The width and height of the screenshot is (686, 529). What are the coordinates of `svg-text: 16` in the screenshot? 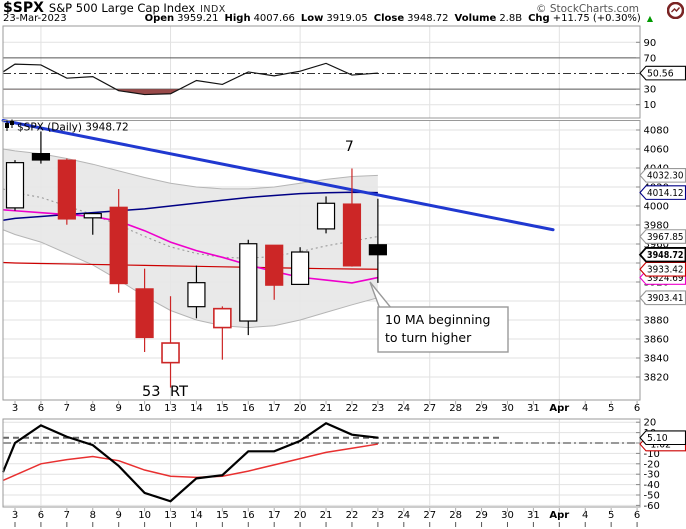 It's located at (248, 408).